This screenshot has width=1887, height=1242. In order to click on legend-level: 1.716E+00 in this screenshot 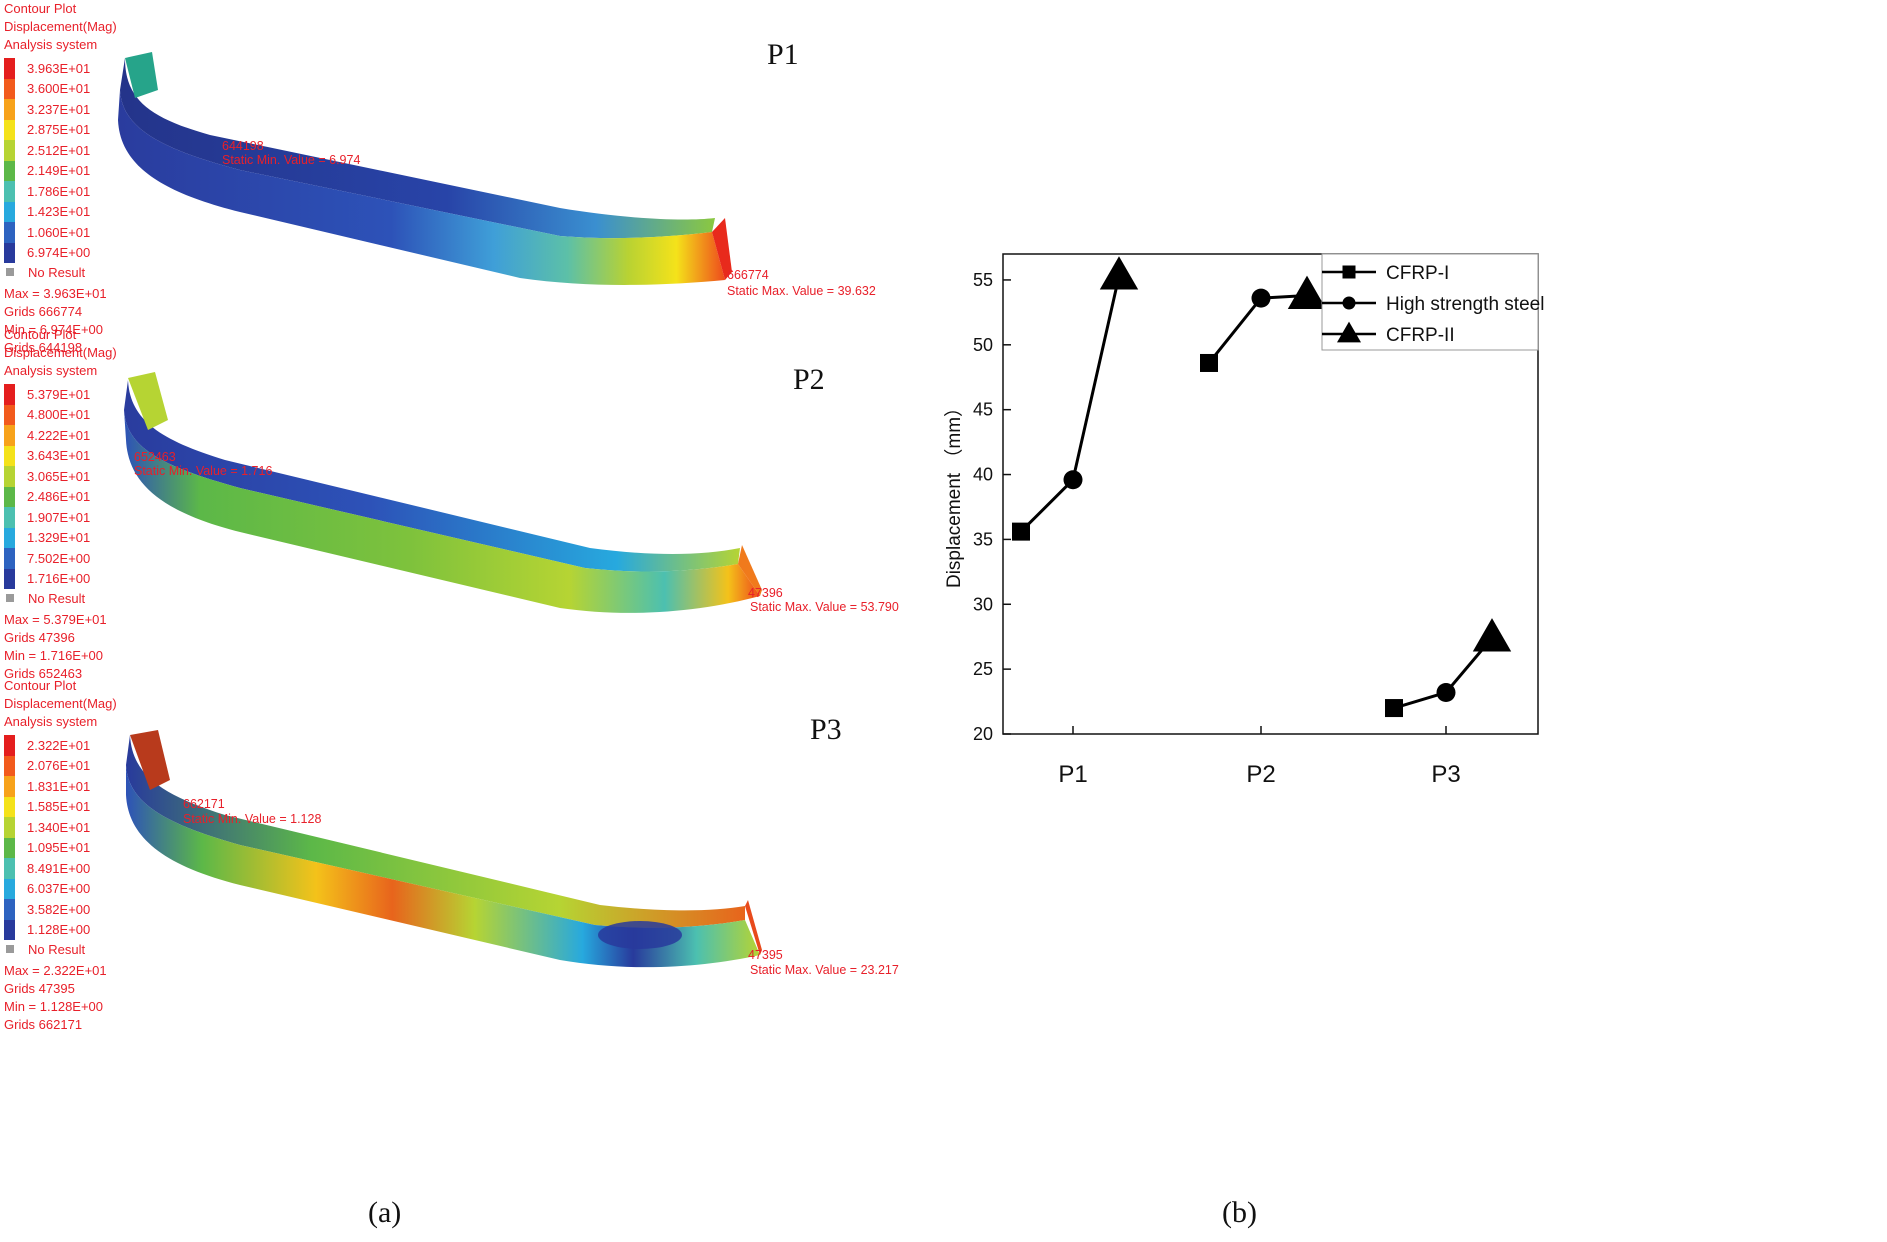, I will do `click(60, 578)`.